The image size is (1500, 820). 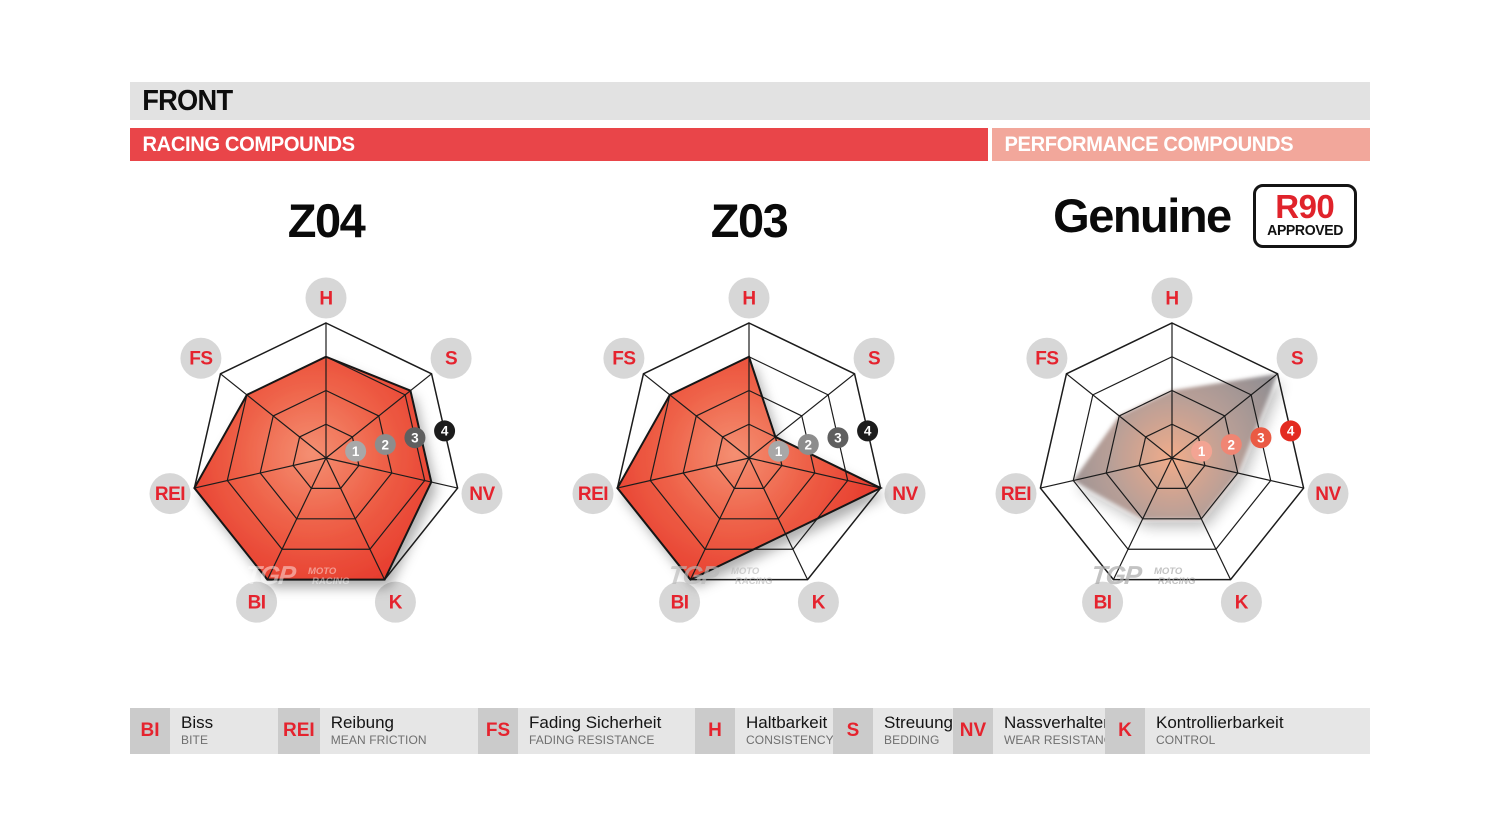 I want to click on front-header-bar: FRONT, so click(x=750, y=101).